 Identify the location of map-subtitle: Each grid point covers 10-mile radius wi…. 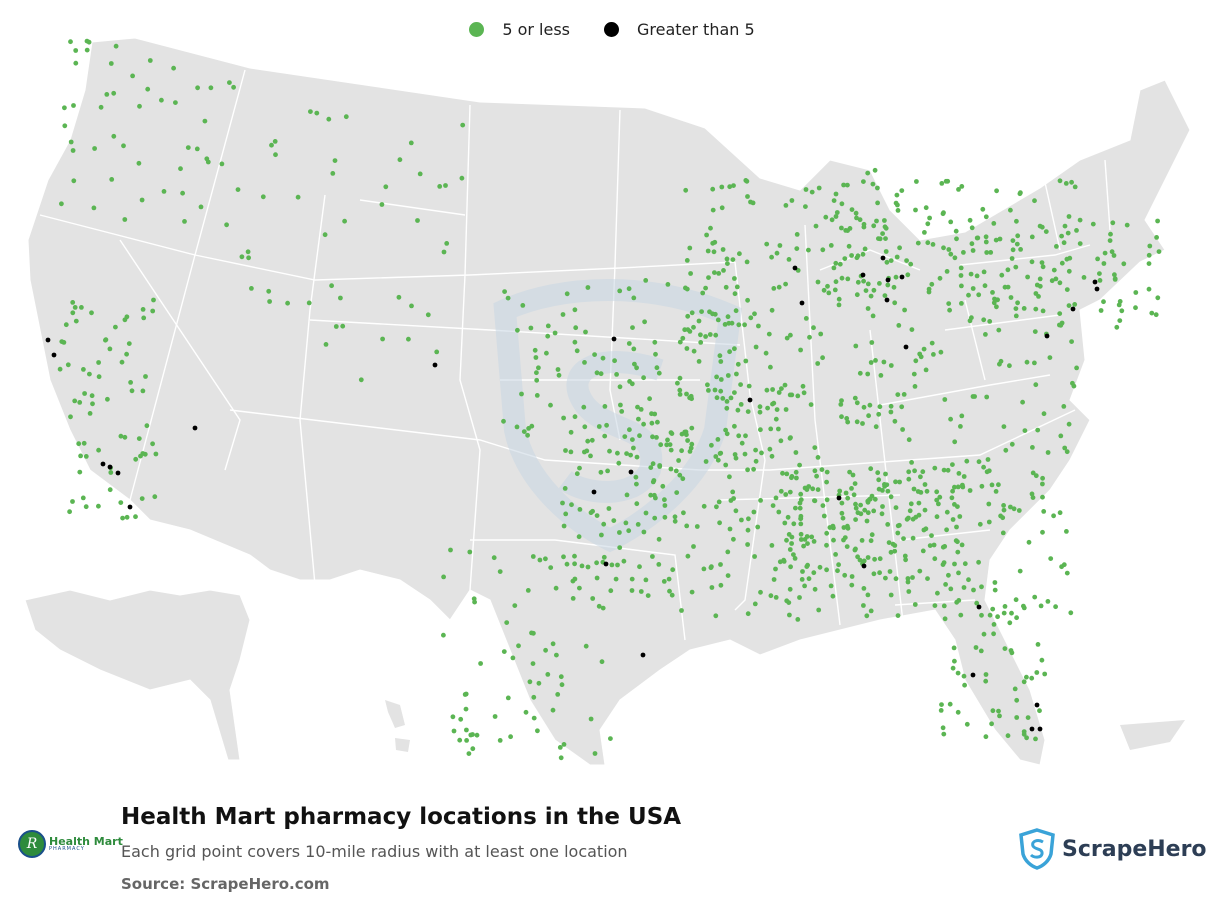
(374, 851).